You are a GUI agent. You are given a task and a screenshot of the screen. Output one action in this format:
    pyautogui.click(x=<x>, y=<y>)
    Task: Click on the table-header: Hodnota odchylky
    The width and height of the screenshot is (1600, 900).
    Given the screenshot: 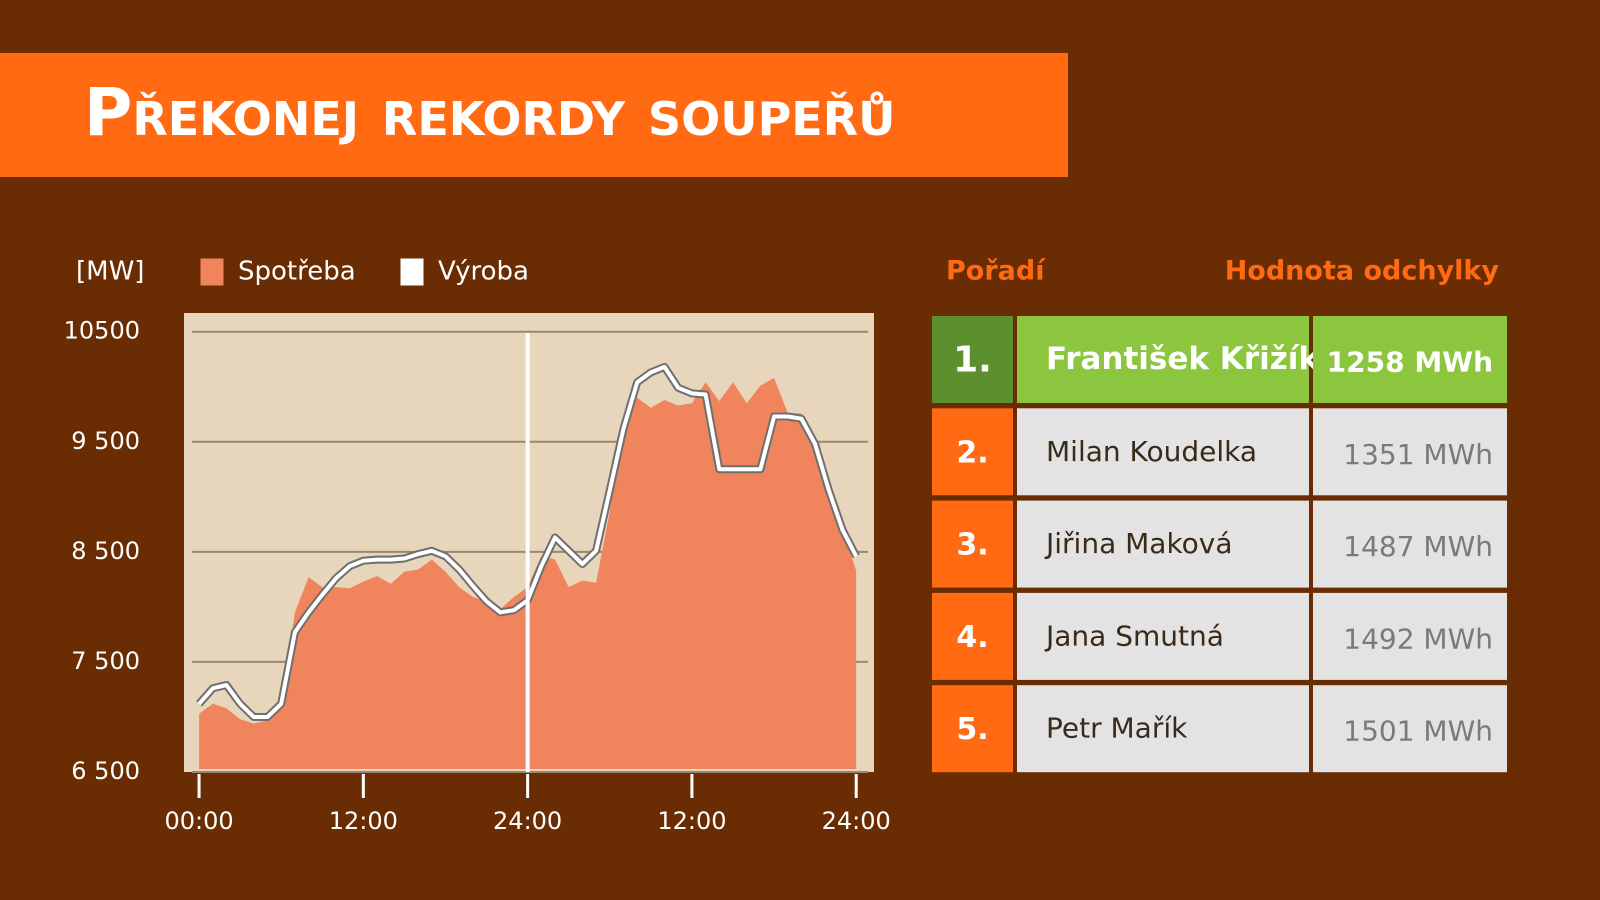 What is the action you would take?
    pyautogui.click(x=1362, y=271)
    